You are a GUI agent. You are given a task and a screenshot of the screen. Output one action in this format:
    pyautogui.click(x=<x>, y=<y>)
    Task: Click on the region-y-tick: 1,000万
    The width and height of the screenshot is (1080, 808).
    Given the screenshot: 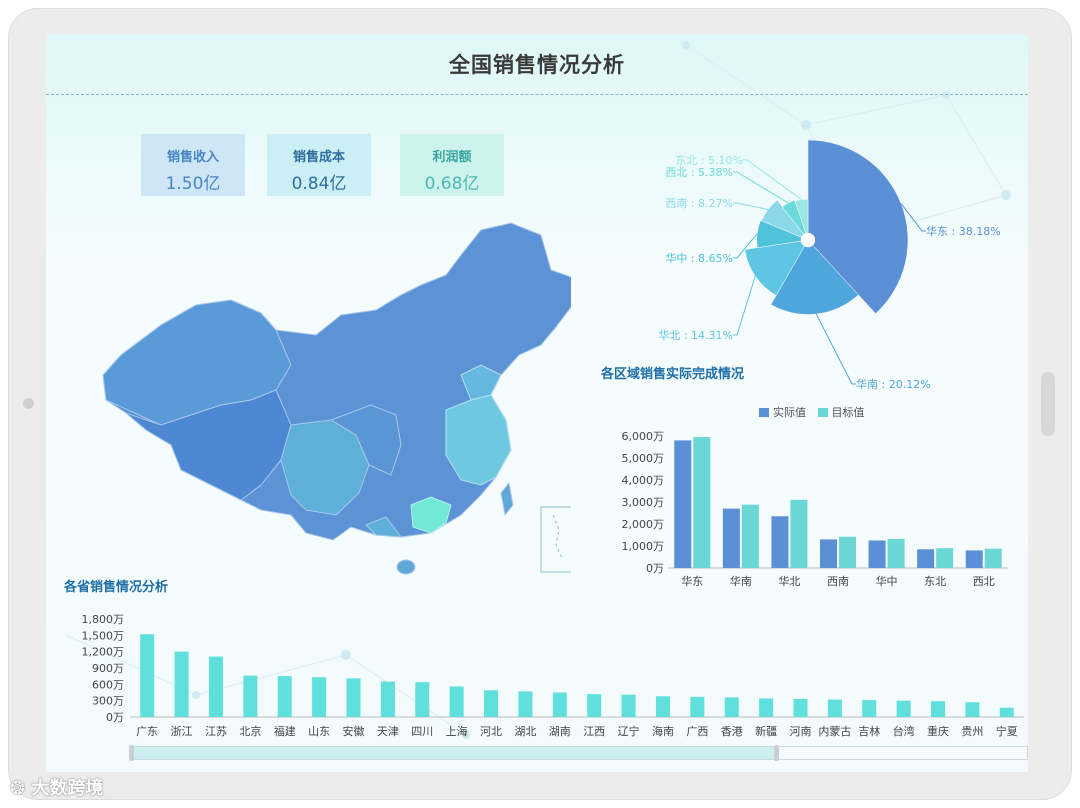 What is the action you would take?
    pyautogui.click(x=643, y=546)
    